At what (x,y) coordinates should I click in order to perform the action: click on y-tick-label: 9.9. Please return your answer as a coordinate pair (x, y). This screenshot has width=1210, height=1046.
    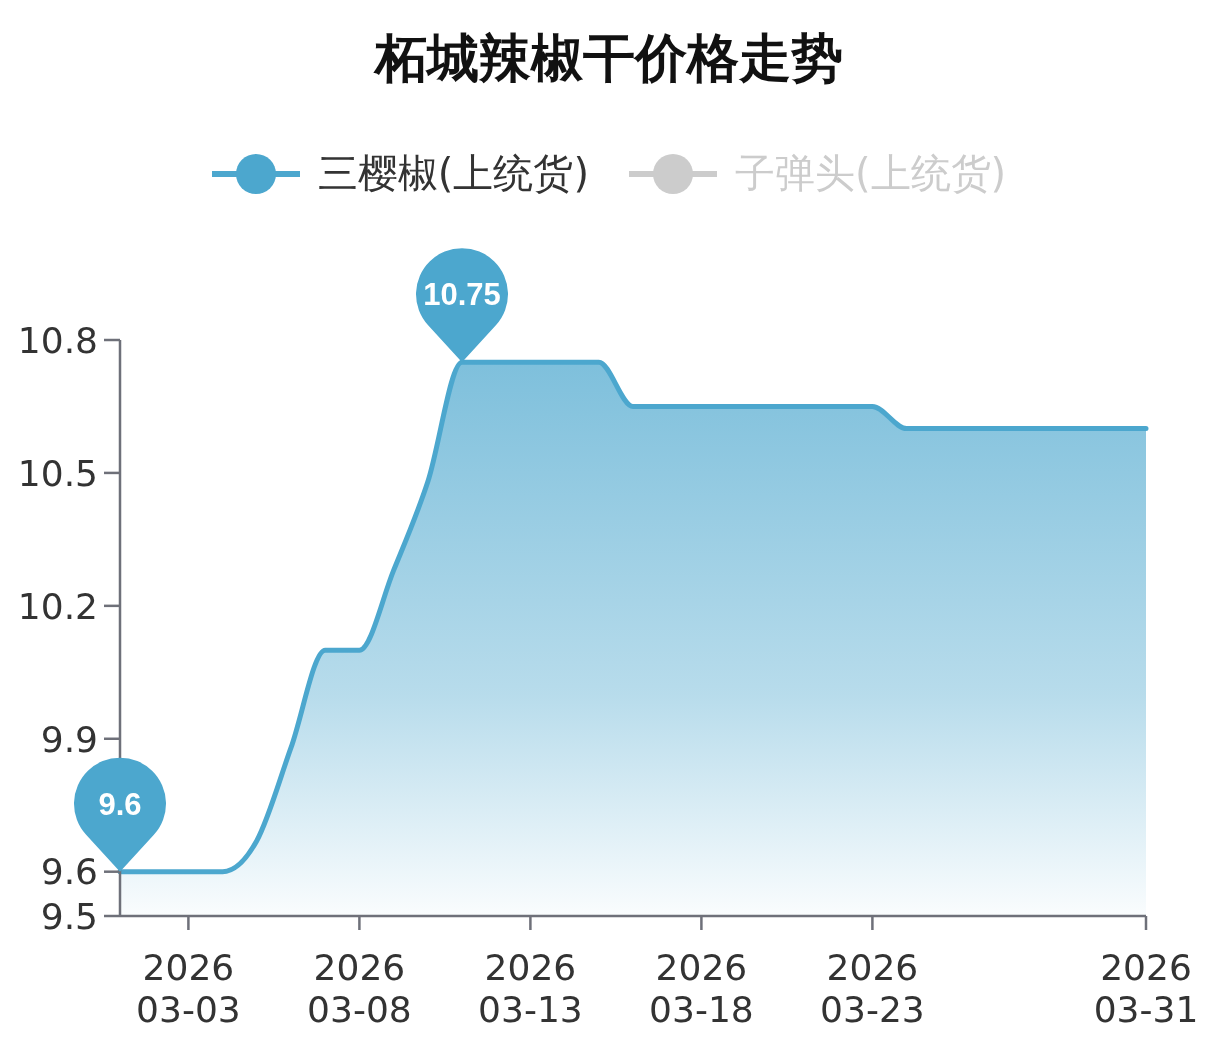
    Looking at the image, I should click on (69, 739).